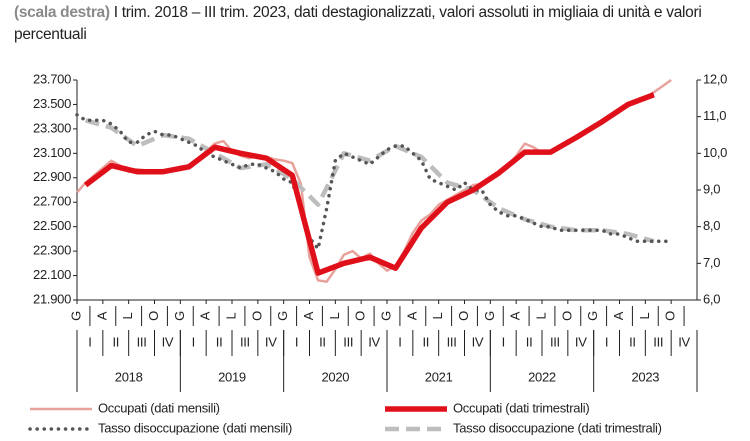  I want to click on year-label: 2019, so click(232, 376).